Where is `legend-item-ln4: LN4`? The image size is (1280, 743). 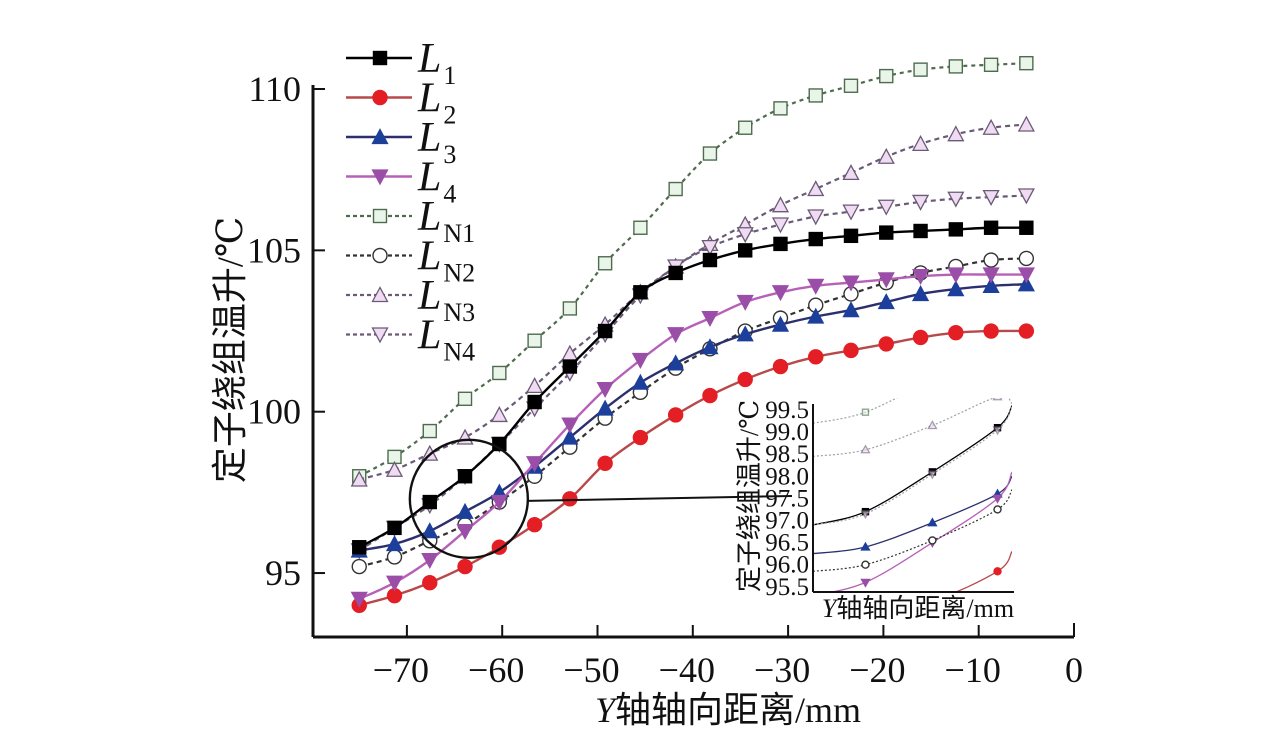
legend-item-ln4: LN4 is located at coordinates (410, 340).